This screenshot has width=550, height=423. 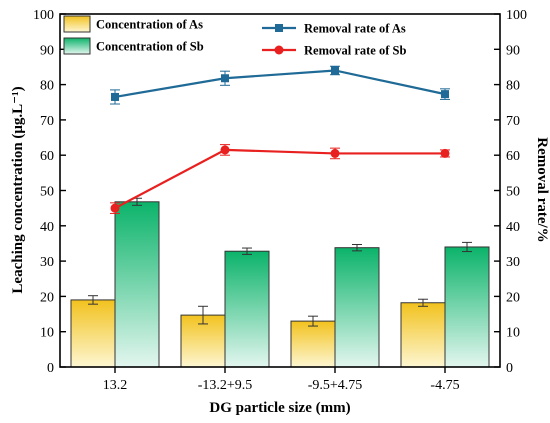 I want to click on y-tick-label-right-50: 50, so click(x=513, y=192).